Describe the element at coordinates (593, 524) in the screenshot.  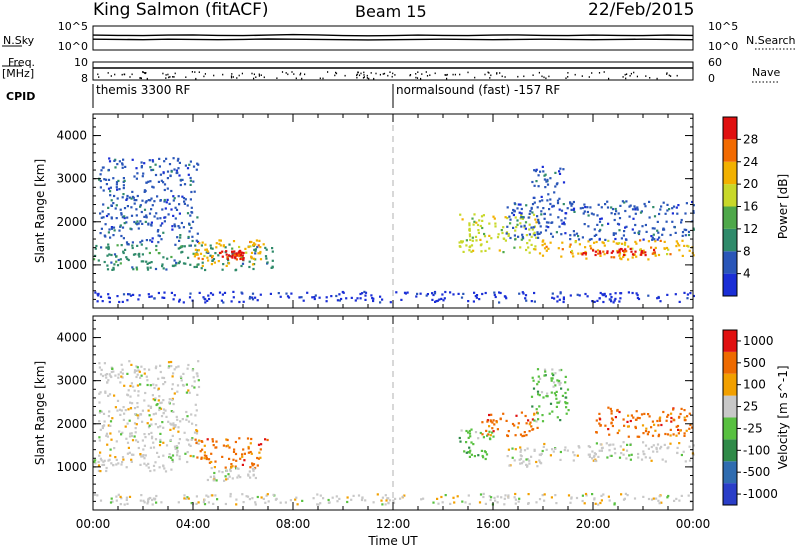
I see `xtick-label: 20:00` at that location.